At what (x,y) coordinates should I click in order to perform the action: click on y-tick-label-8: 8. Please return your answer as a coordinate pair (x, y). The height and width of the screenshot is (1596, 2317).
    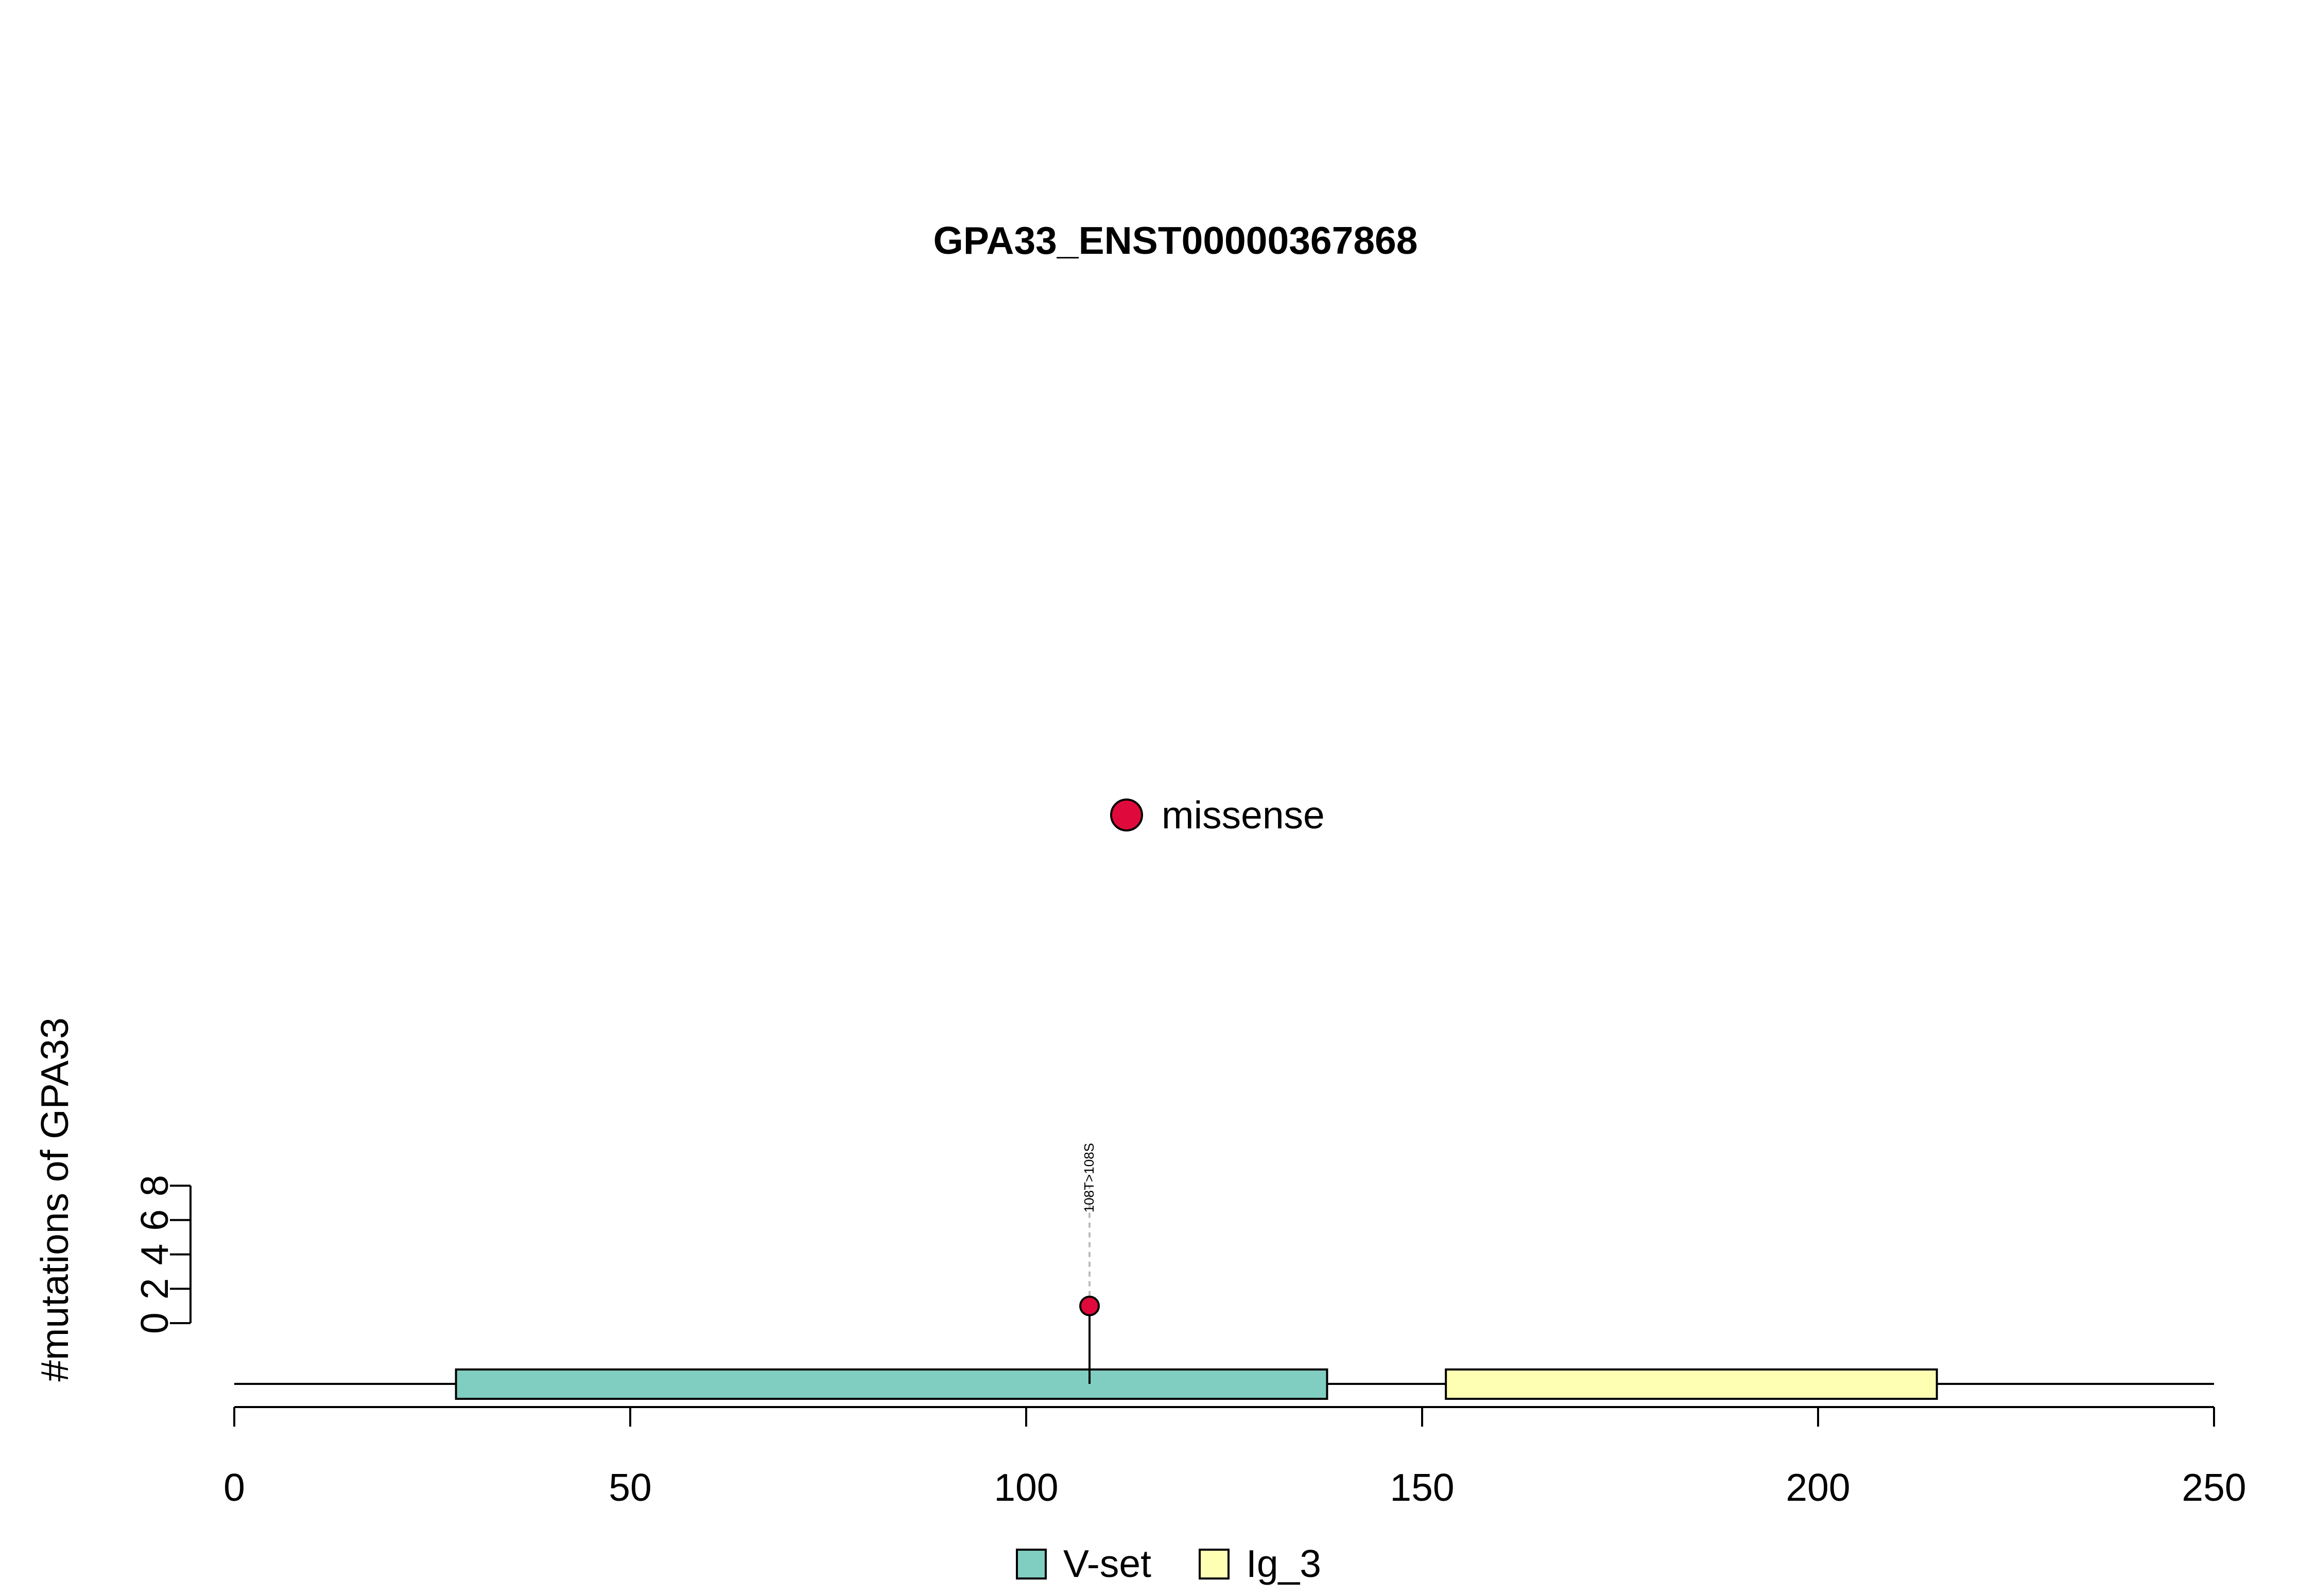
    Looking at the image, I should click on (154, 1185).